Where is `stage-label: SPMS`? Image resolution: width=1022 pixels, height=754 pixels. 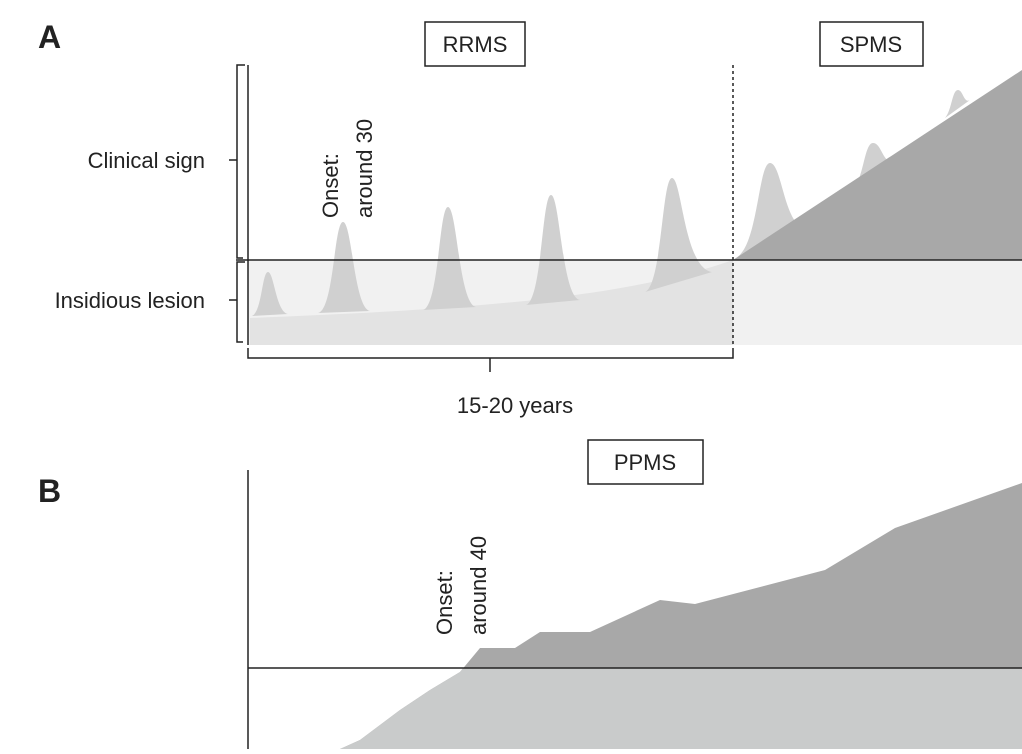 stage-label: SPMS is located at coordinates (871, 44).